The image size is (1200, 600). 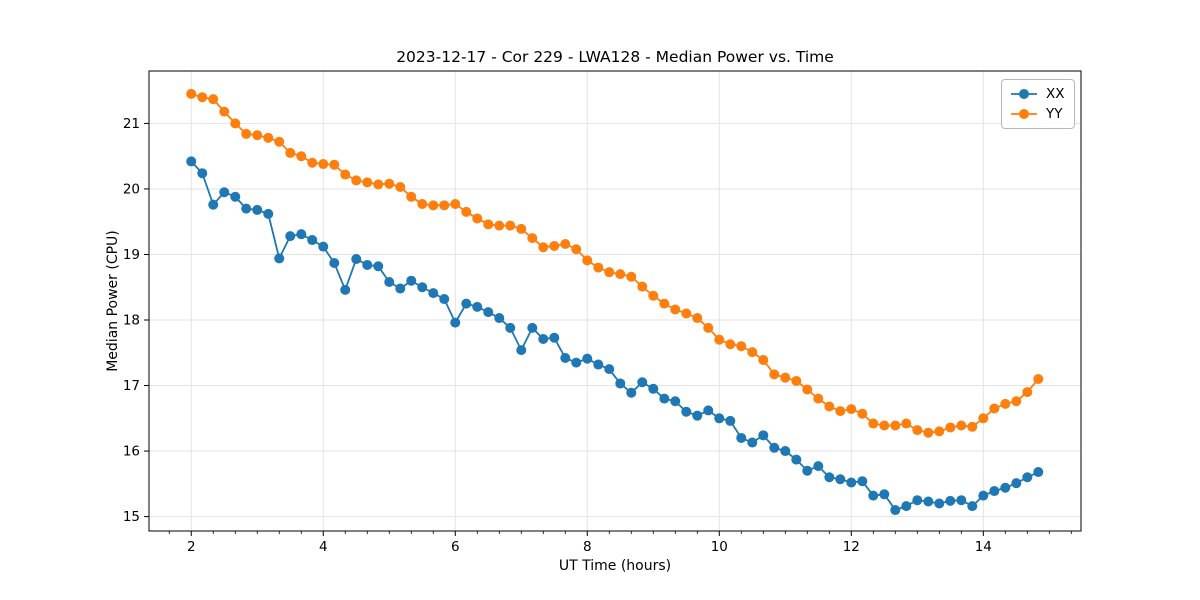 I want to click on x-tick-label: 8, so click(x=587, y=547).